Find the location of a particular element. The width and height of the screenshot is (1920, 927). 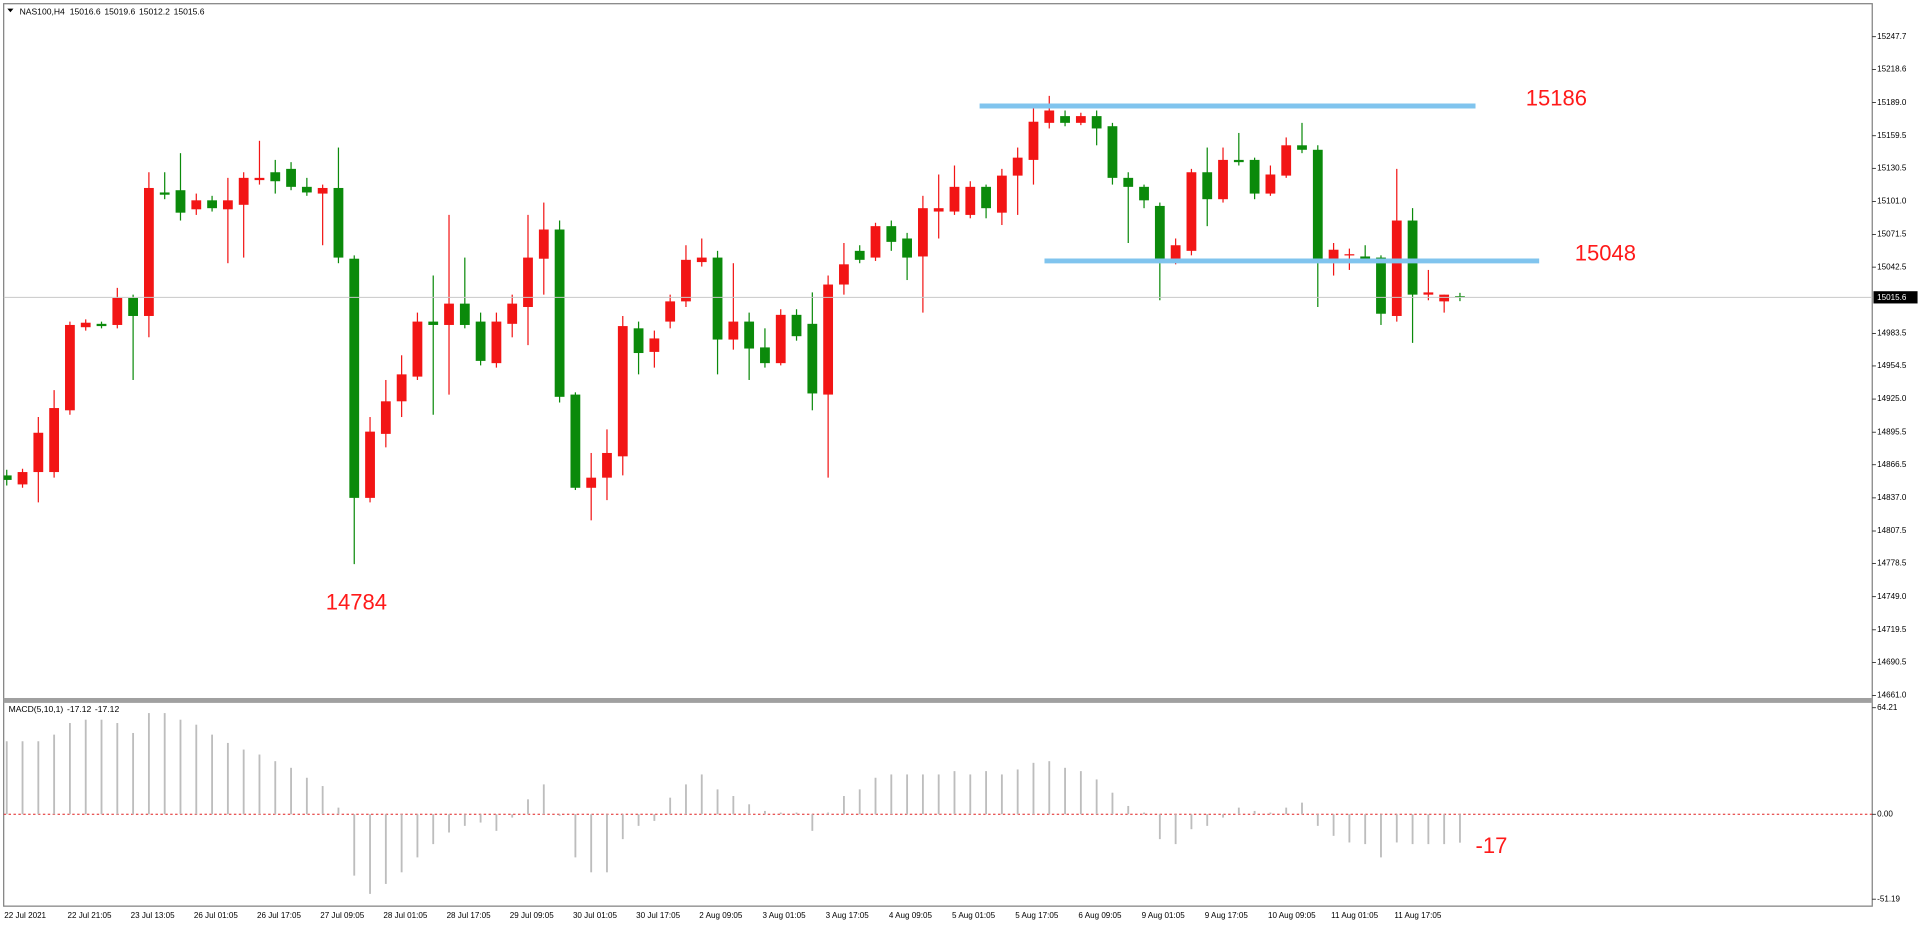

current-price-box is located at coordinates (1895, 297).